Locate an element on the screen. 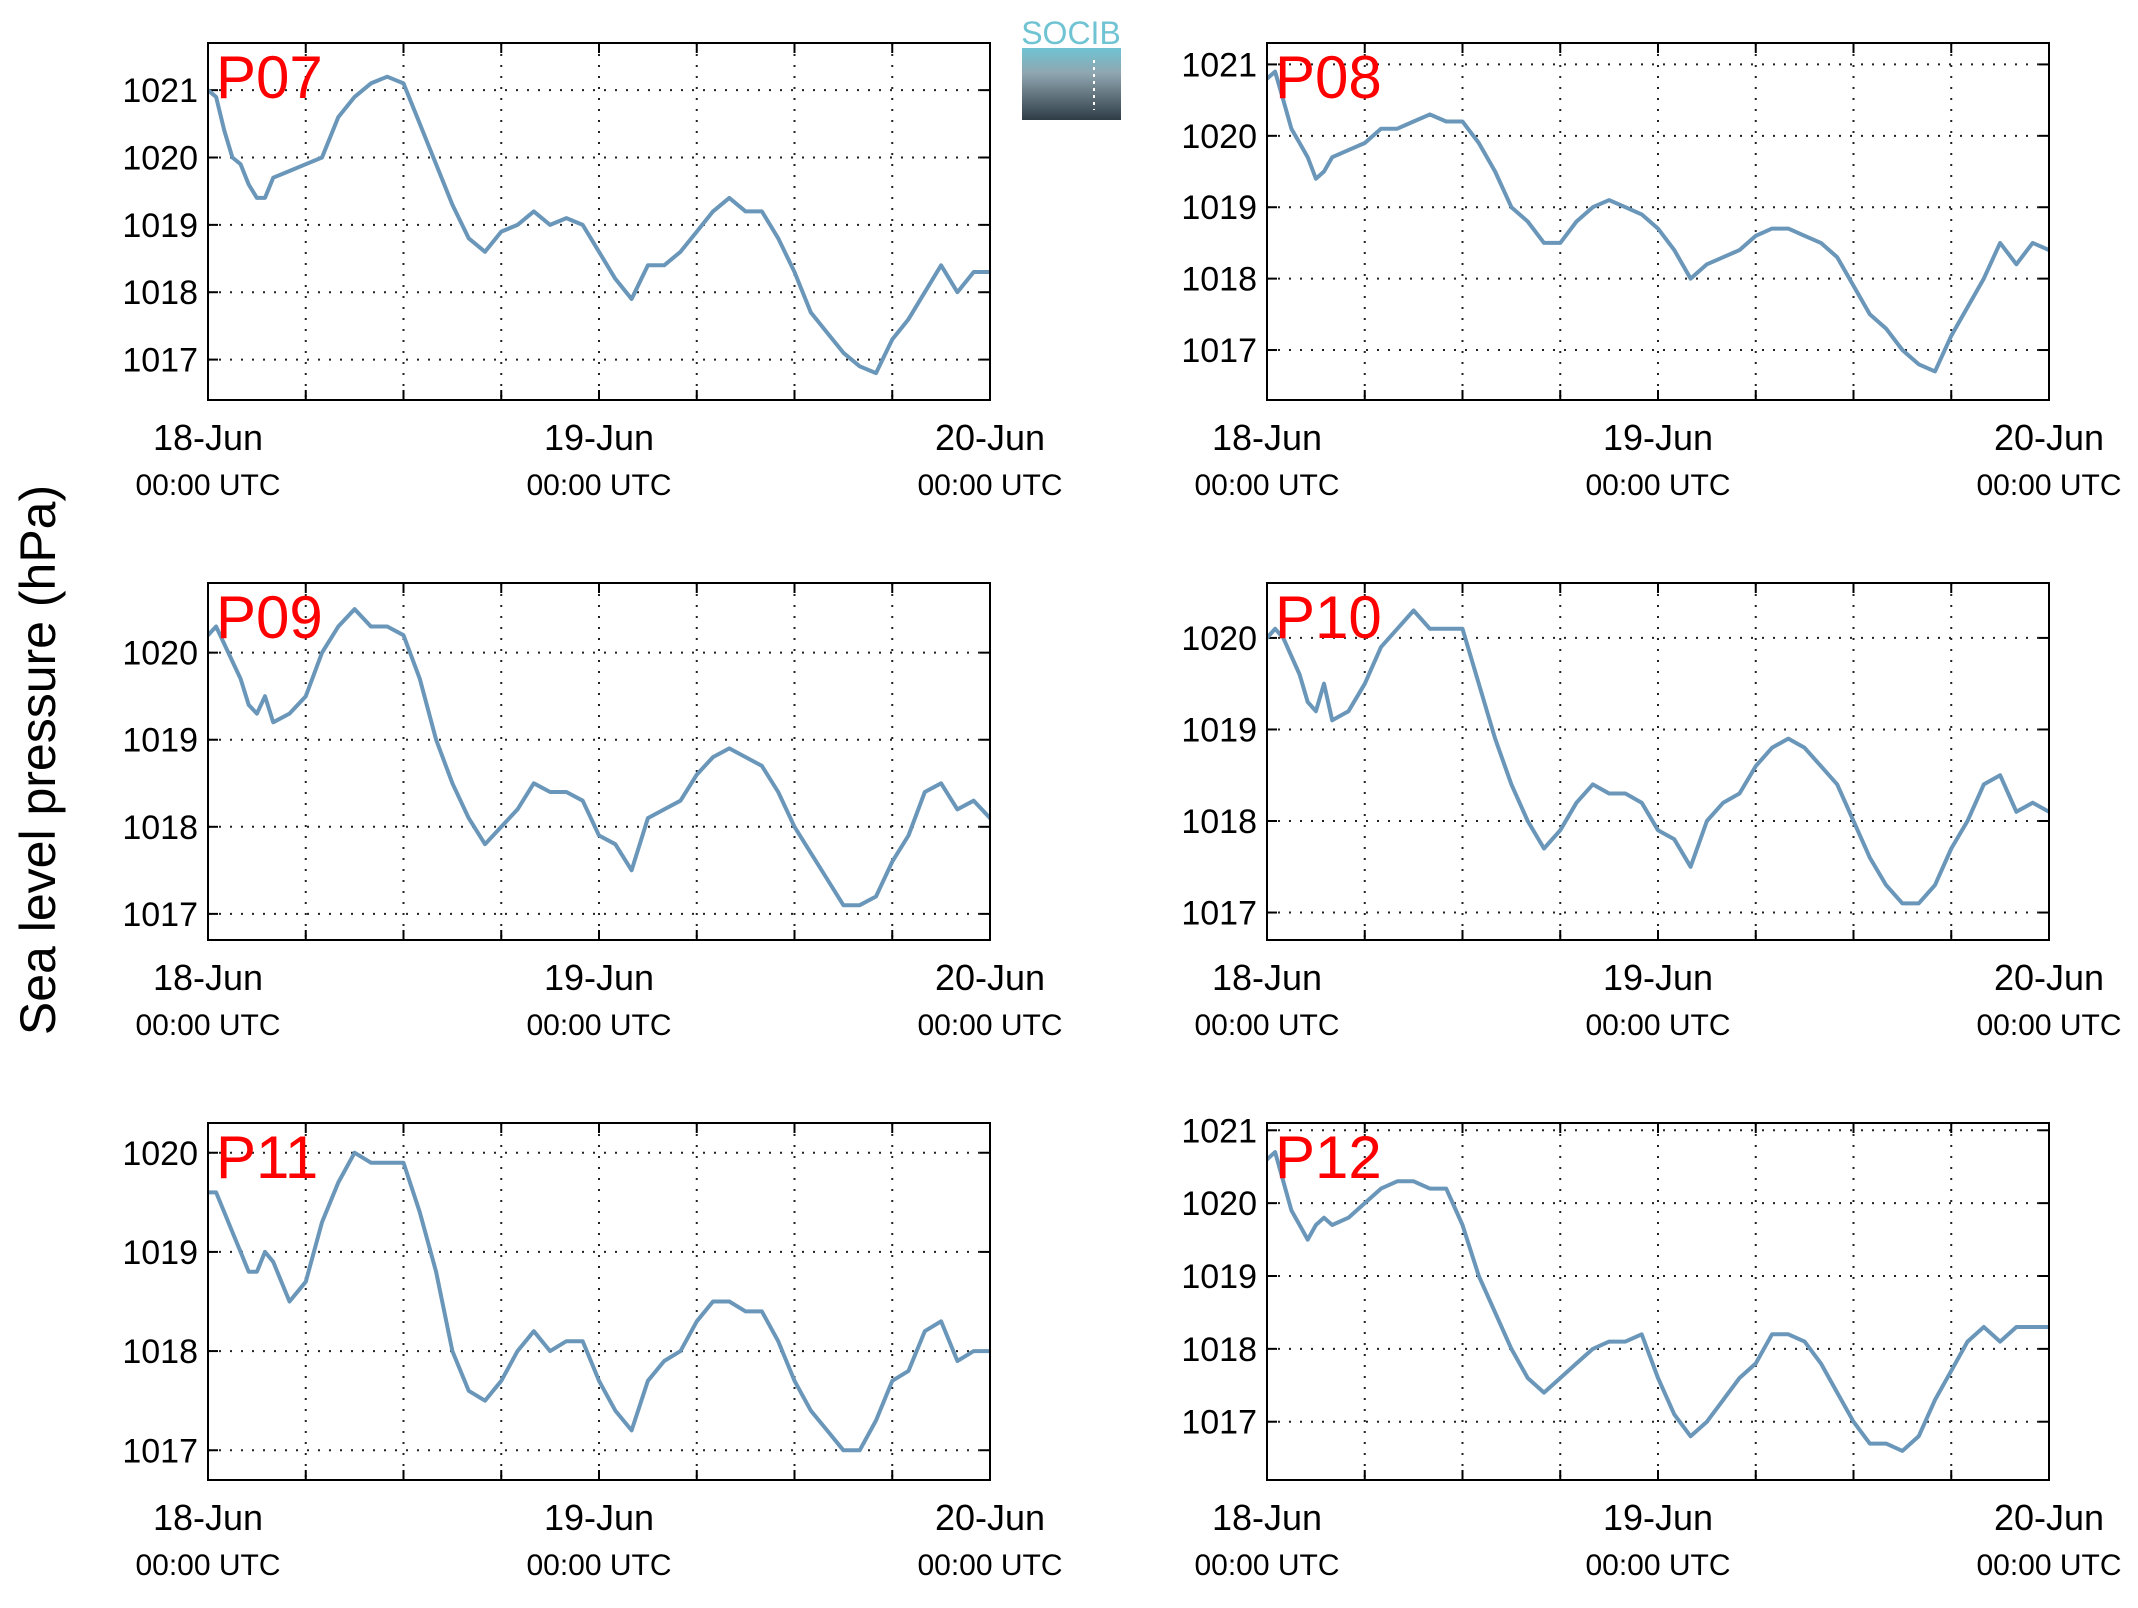 The width and height of the screenshot is (2138, 1608). series-line-p12 is located at coordinates (1658, 1301).